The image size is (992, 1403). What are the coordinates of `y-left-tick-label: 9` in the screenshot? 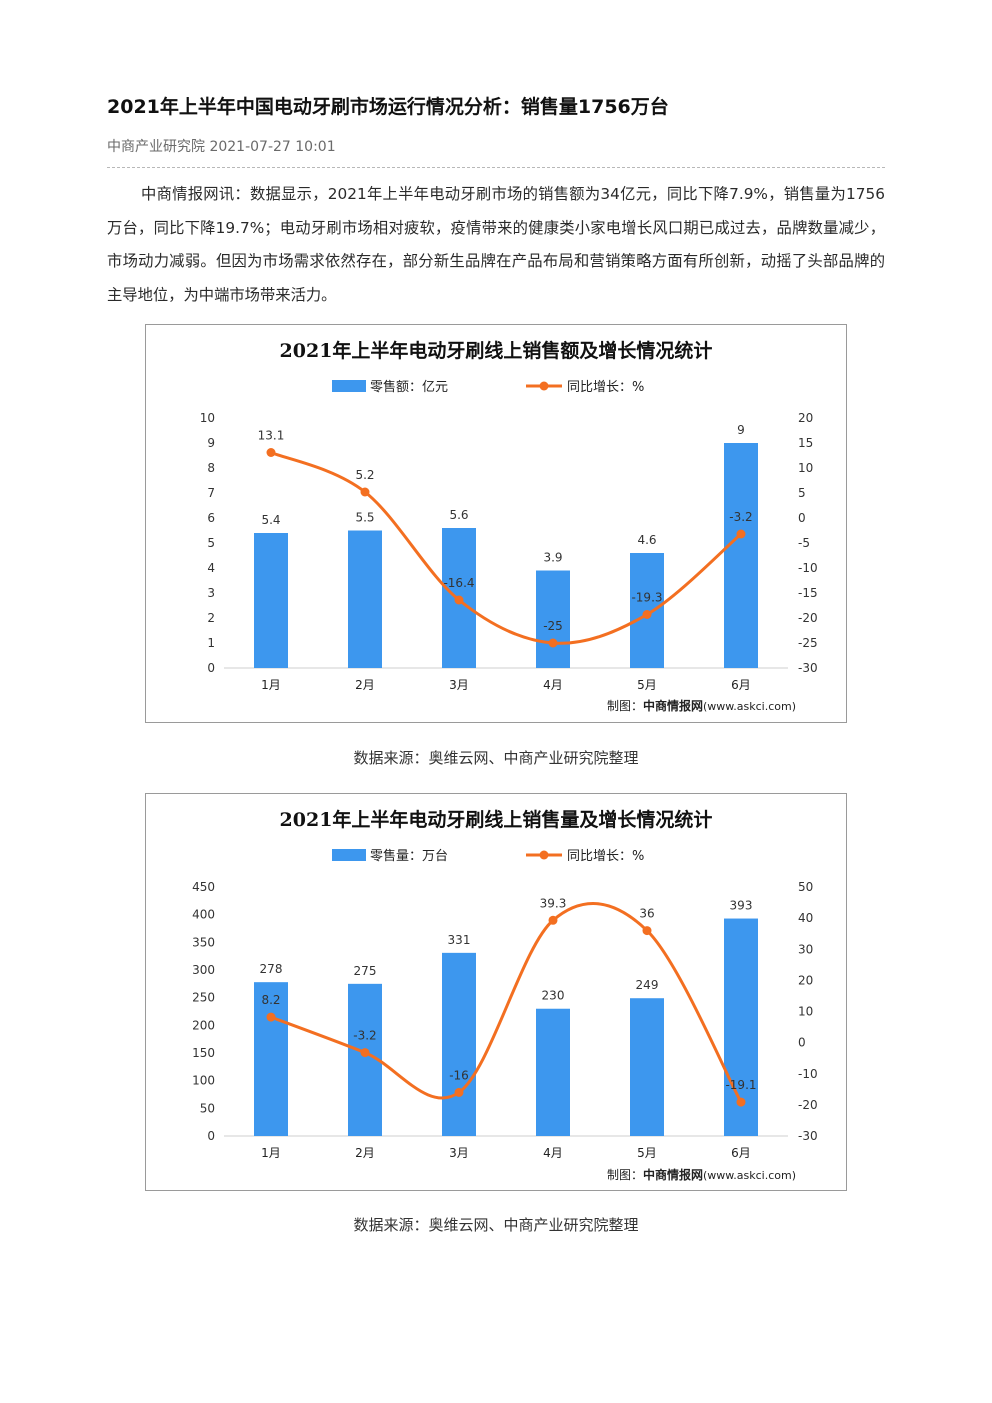 It's located at (211, 443).